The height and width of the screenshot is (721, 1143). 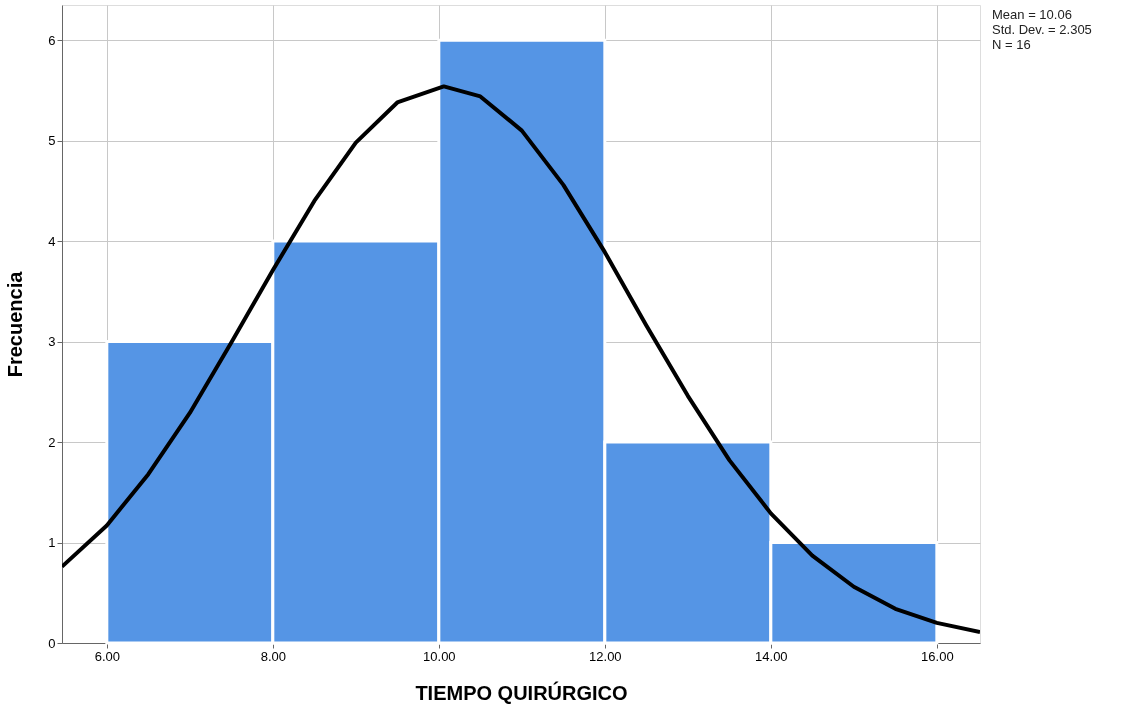 I want to click on y-tick-label: 4, so click(x=52, y=241).